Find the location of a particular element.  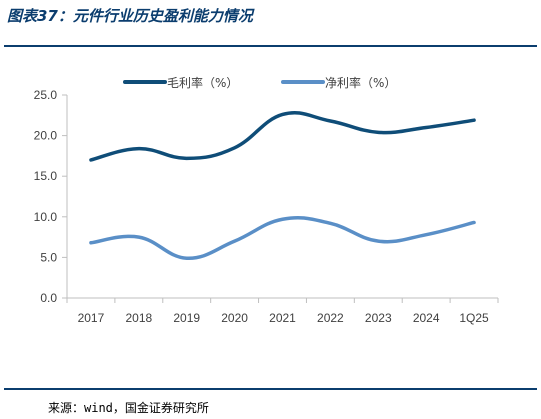

x-tick-labels: 2017 2018 2019 2020 2021 2022 2023 2024 1Q25 is located at coordinates (282, 311).